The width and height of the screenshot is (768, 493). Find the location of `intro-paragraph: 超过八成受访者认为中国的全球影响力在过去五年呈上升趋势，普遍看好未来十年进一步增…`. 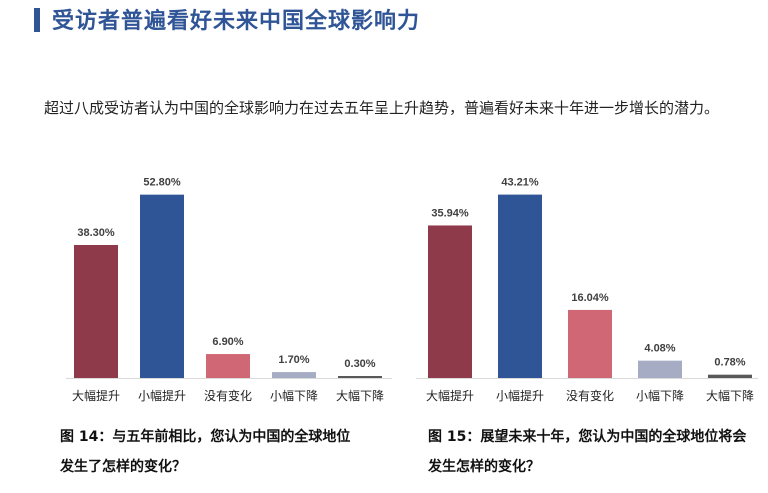

intro-paragraph: 超过八成受访者认为中国的全球影响力在过去五年呈上升趋势，普遍看好未来十年进一步增… is located at coordinates (382, 108).